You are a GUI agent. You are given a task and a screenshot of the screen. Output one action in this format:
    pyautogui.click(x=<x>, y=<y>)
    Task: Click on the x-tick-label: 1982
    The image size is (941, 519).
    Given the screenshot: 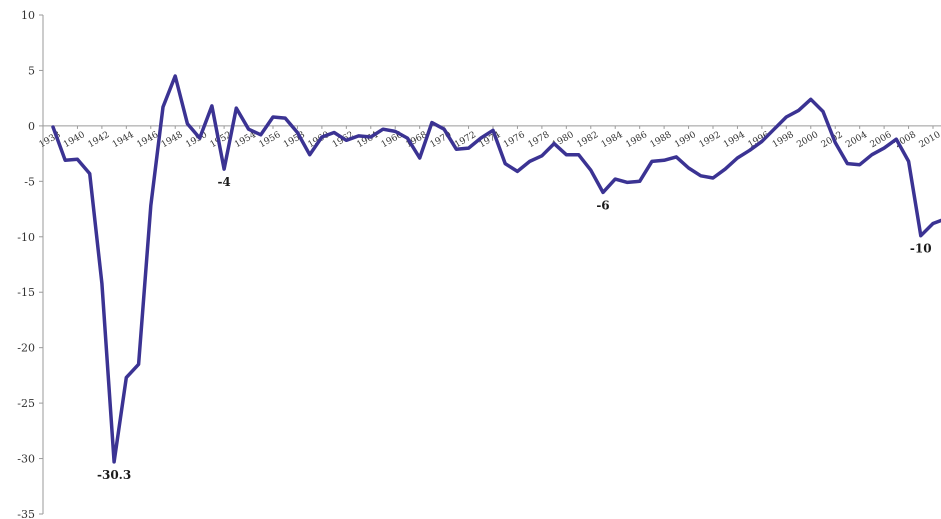 What is the action you would take?
    pyautogui.click(x=587, y=140)
    